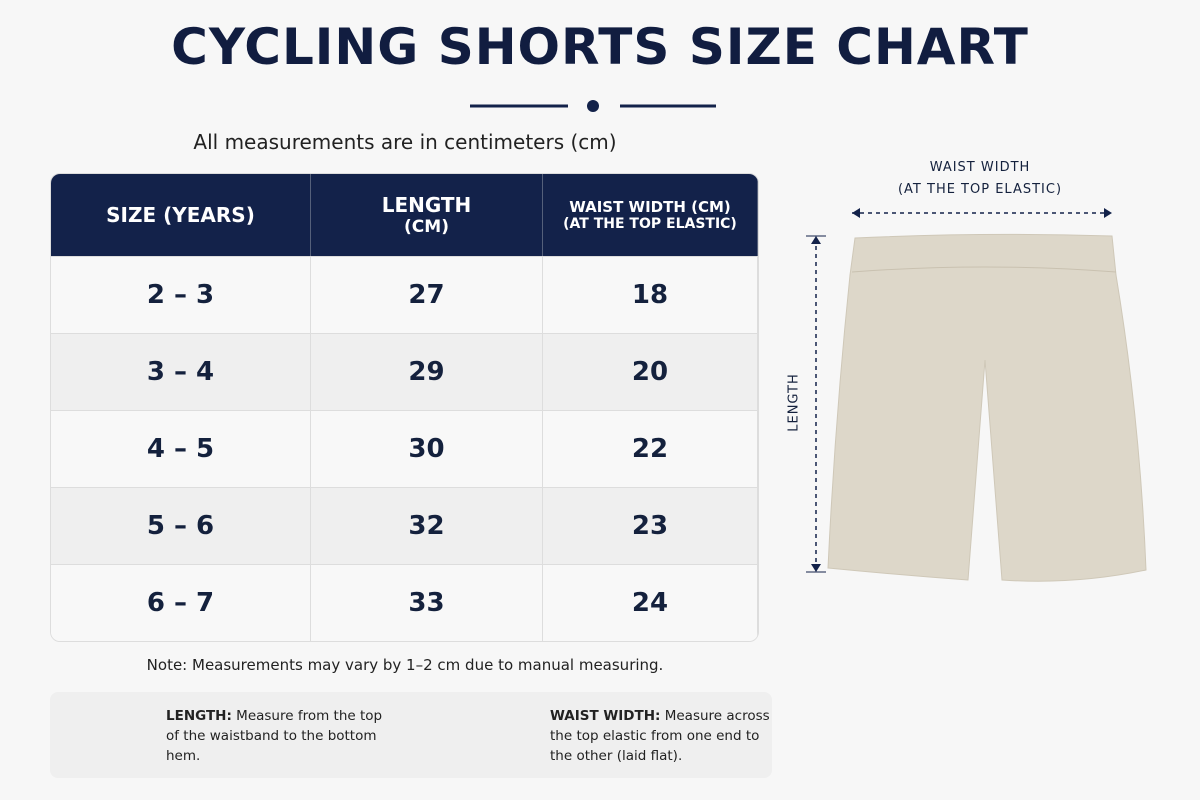  I want to click on cell: 27, so click(427, 294).